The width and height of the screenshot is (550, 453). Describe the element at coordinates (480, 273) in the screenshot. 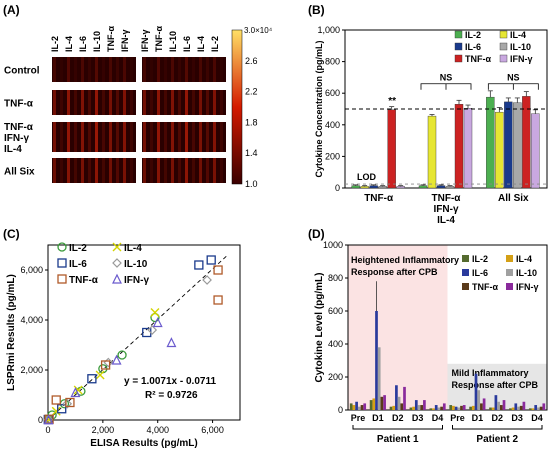

I see `legend-label: IL-6` at that location.